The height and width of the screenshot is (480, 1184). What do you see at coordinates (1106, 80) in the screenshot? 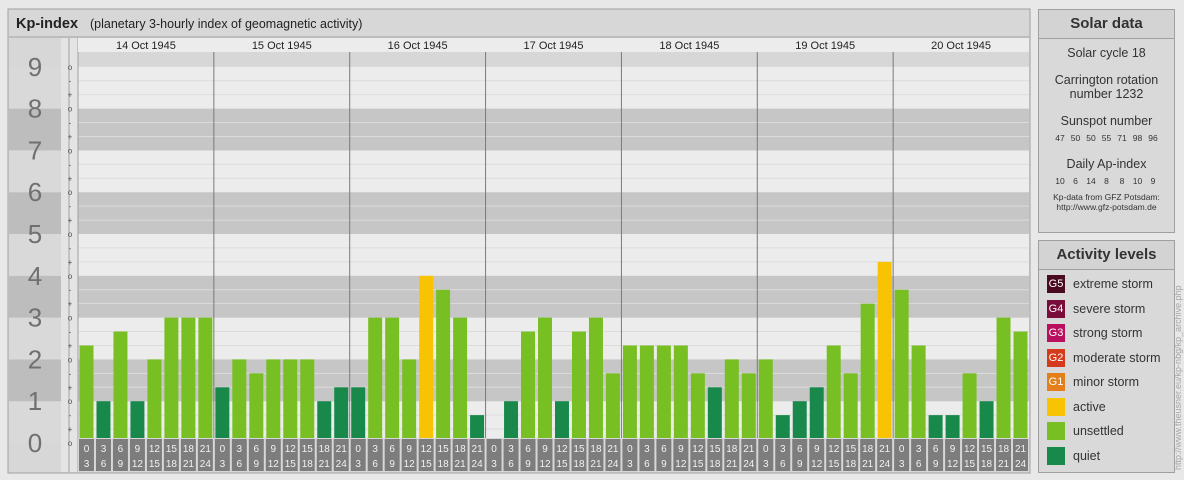
I see `carrington-line-1: Carrington rotation` at bounding box center [1106, 80].